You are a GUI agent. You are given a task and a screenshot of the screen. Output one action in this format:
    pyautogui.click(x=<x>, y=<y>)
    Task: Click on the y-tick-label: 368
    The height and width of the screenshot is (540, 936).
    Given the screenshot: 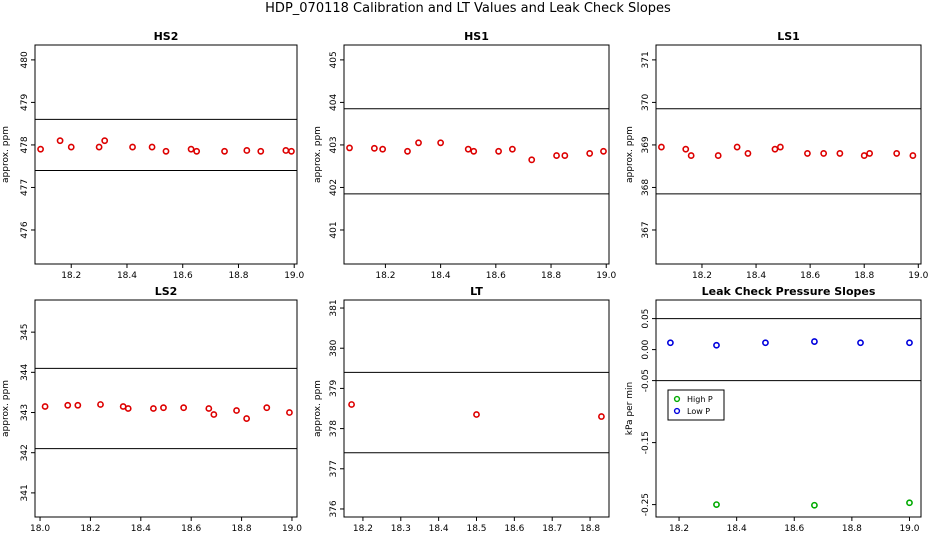 What is the action you would take?
    pyautogui.click(x=646, y=187)
    